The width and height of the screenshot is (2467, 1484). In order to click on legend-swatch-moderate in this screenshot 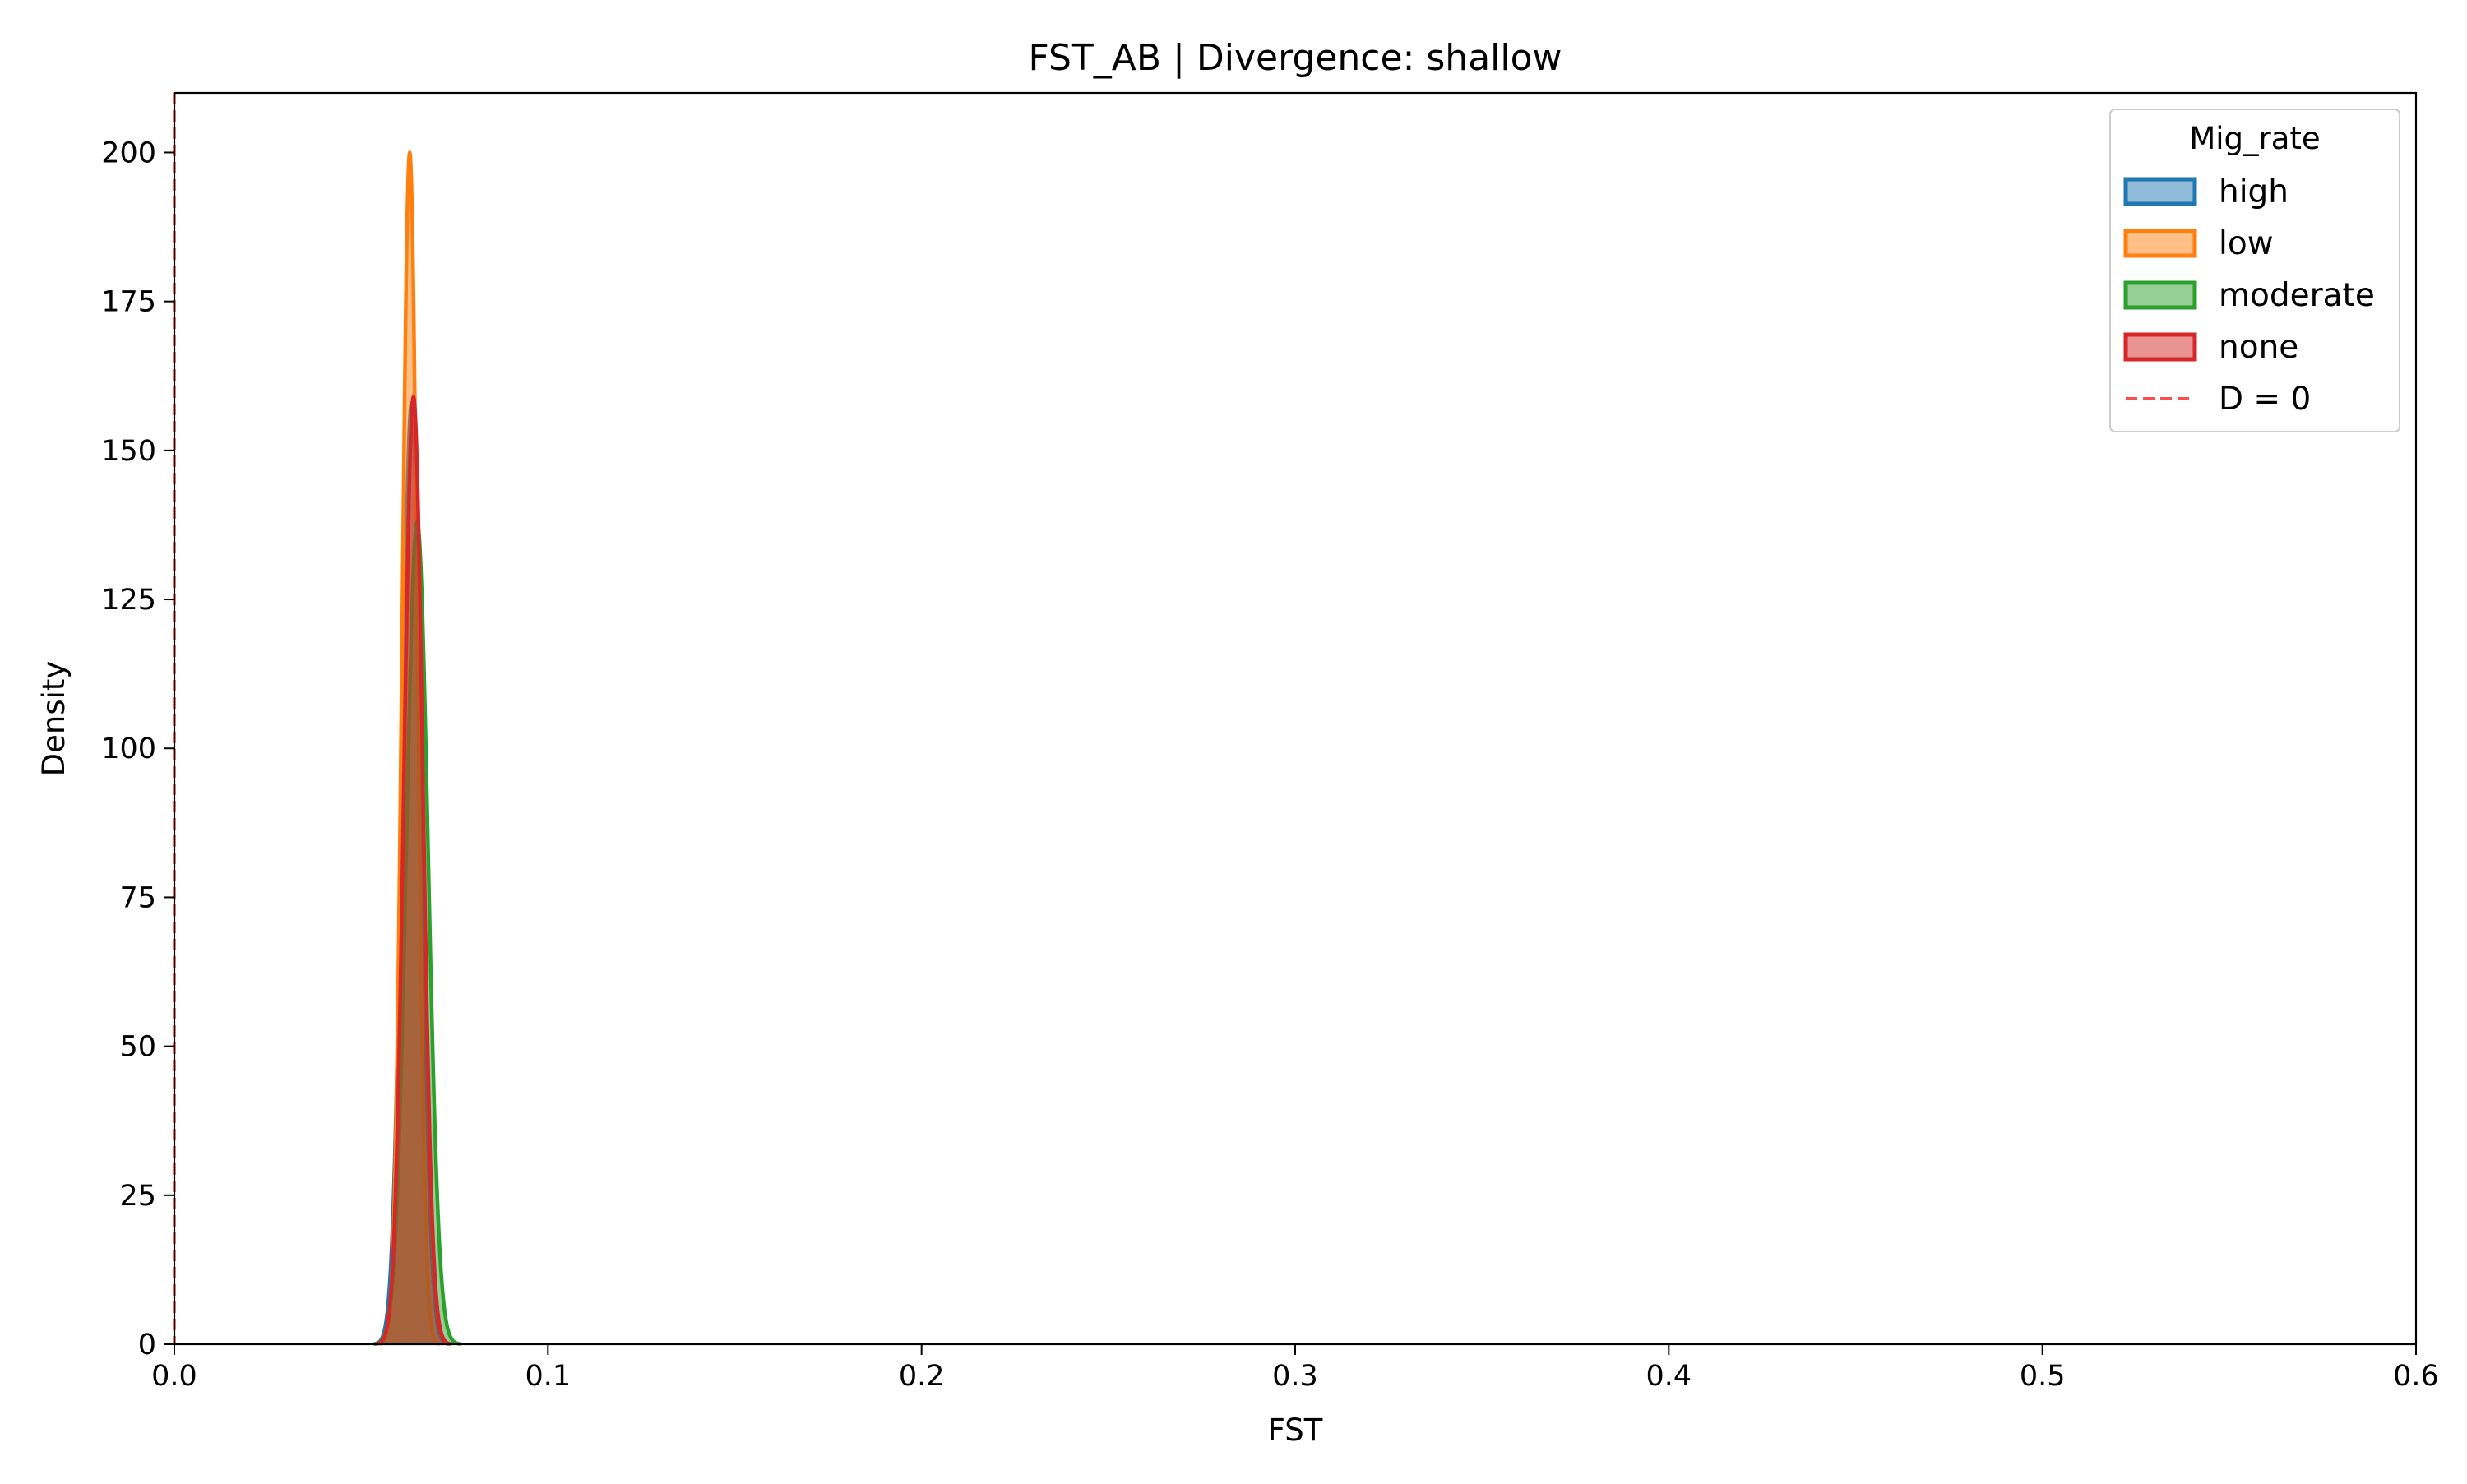, I will do `click(2160, 295)`.